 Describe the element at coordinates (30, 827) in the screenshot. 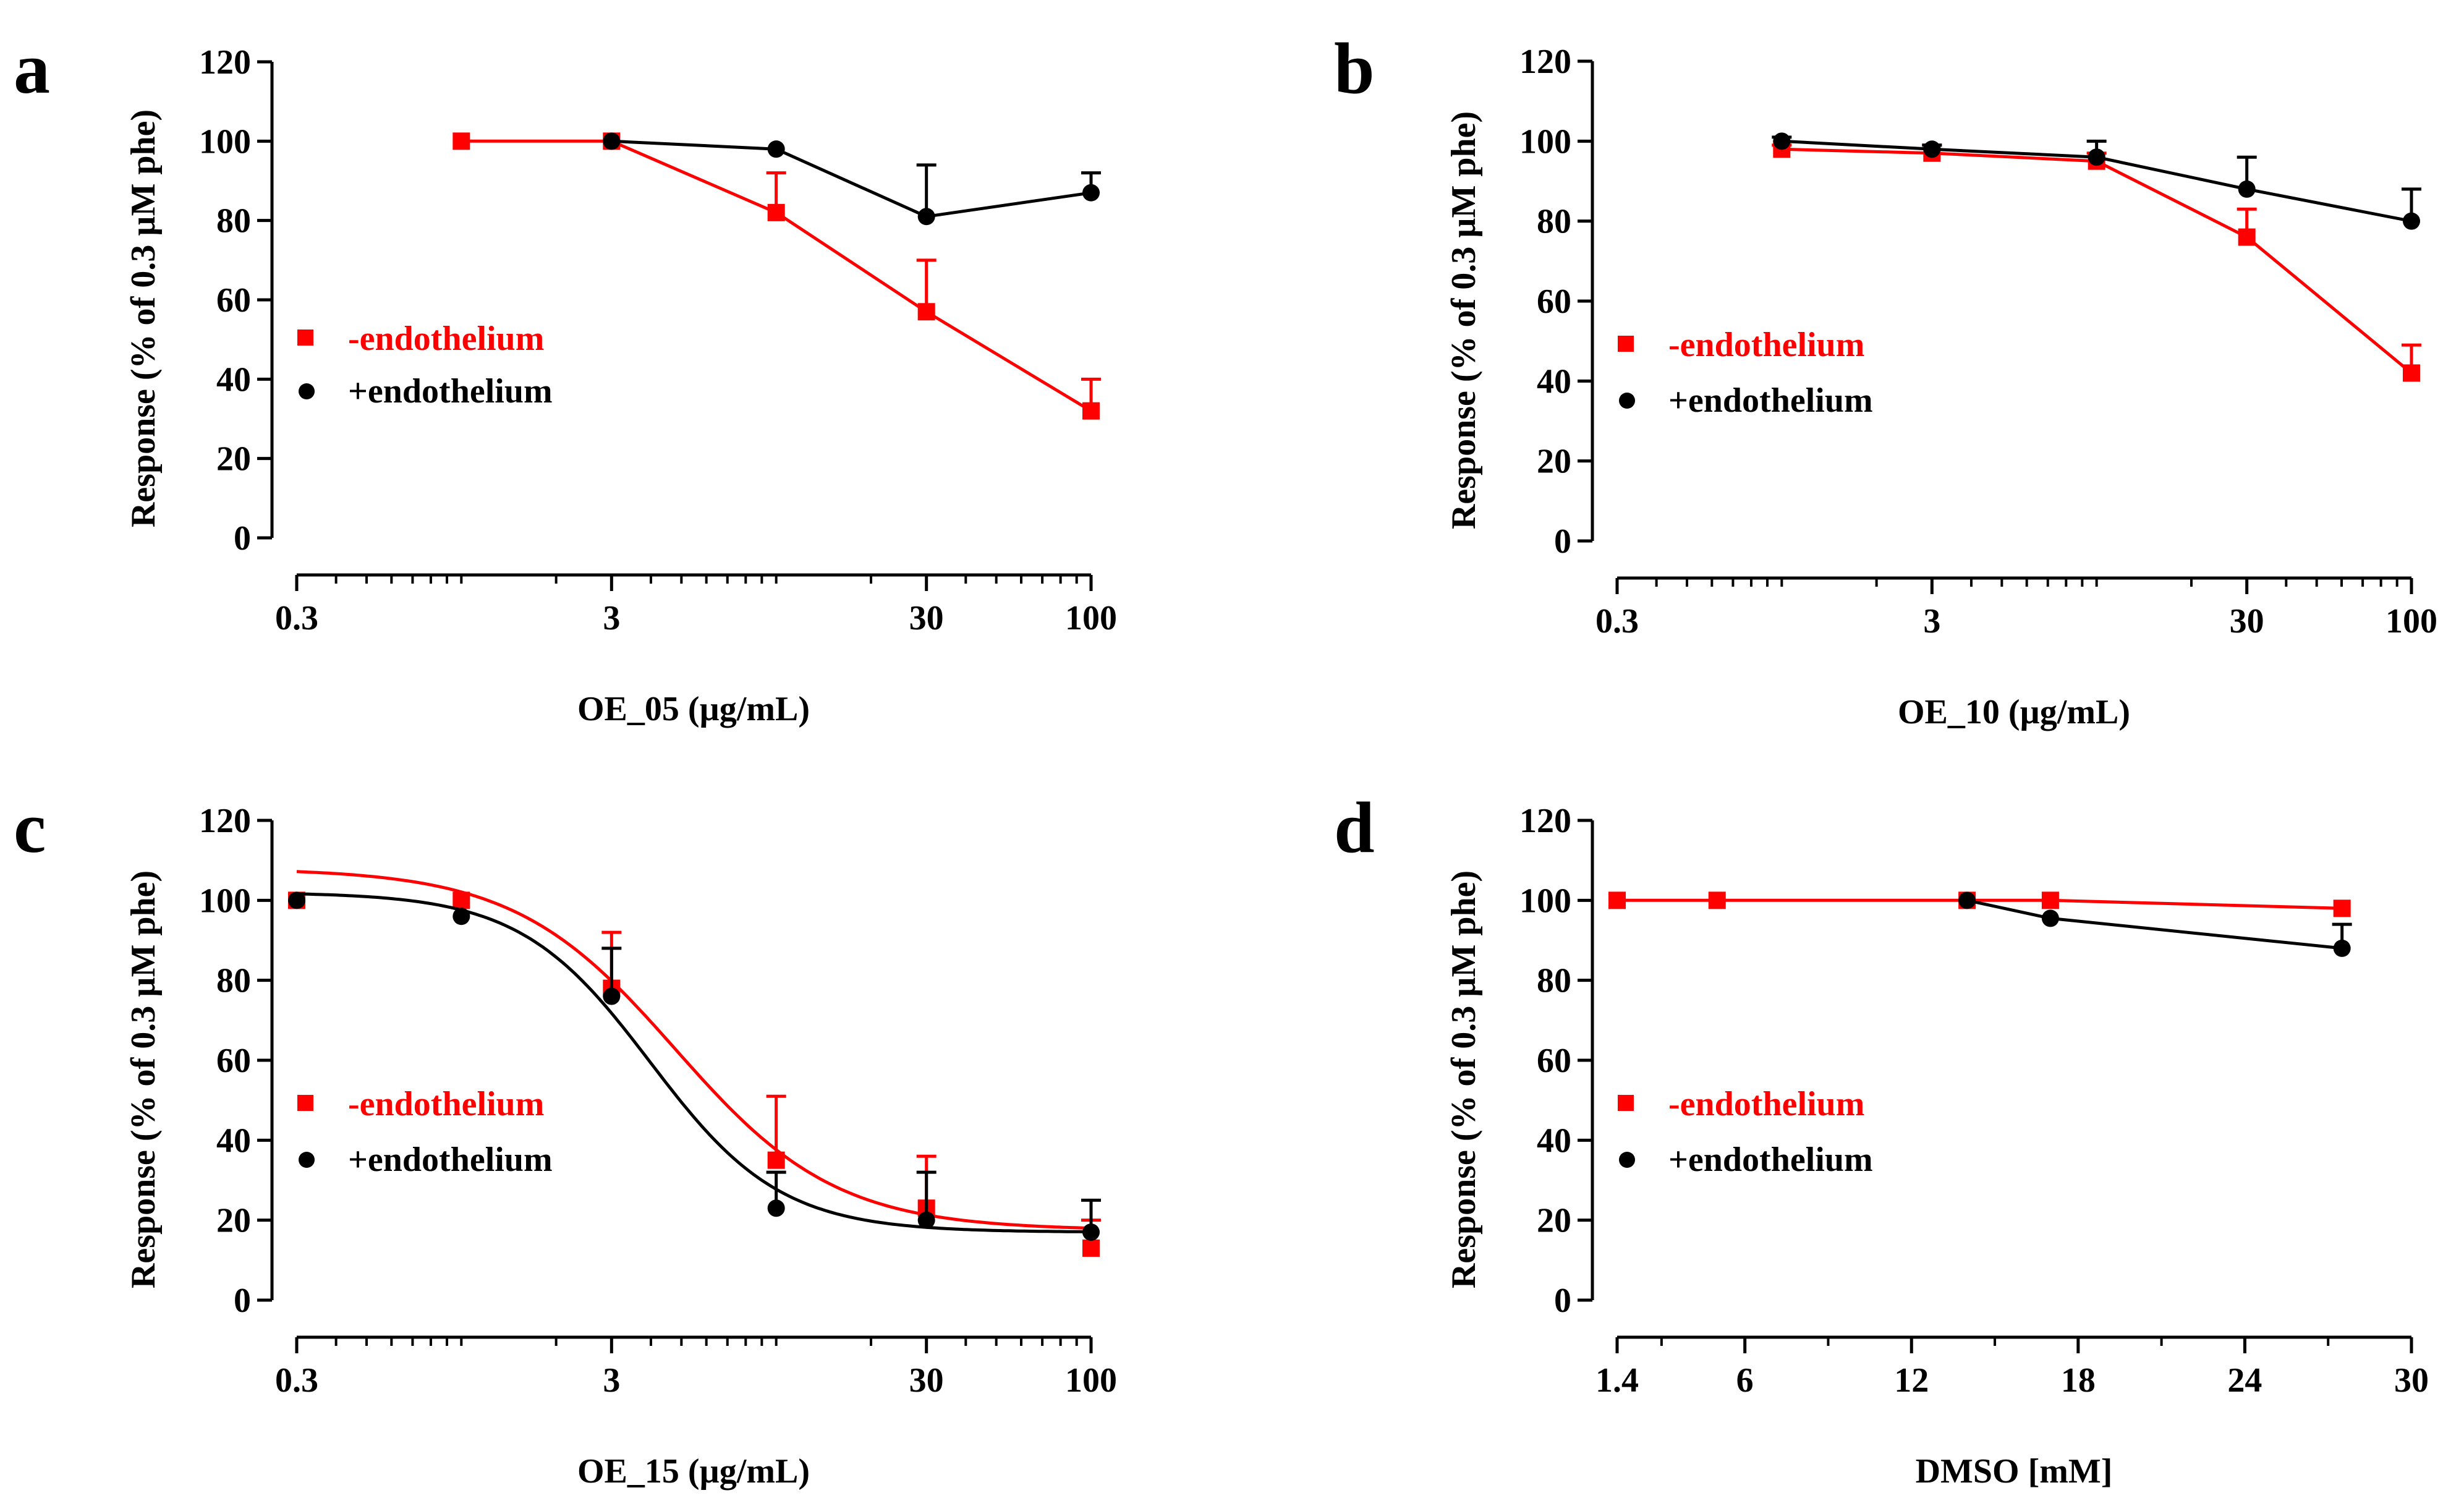

I see `panel-letter: c` at that location.